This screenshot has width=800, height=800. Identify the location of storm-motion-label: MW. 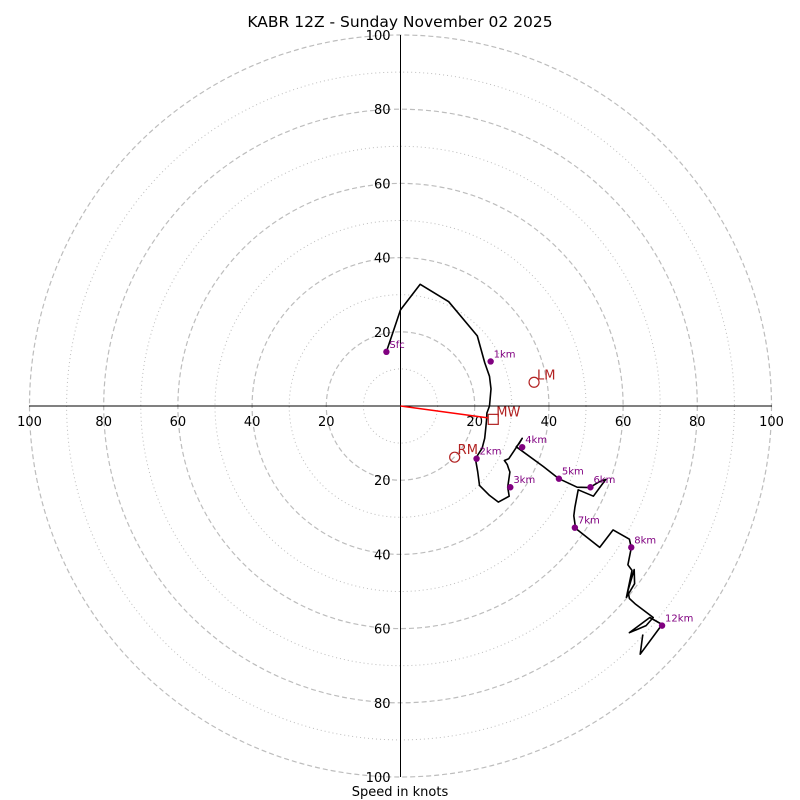
(508, 412).